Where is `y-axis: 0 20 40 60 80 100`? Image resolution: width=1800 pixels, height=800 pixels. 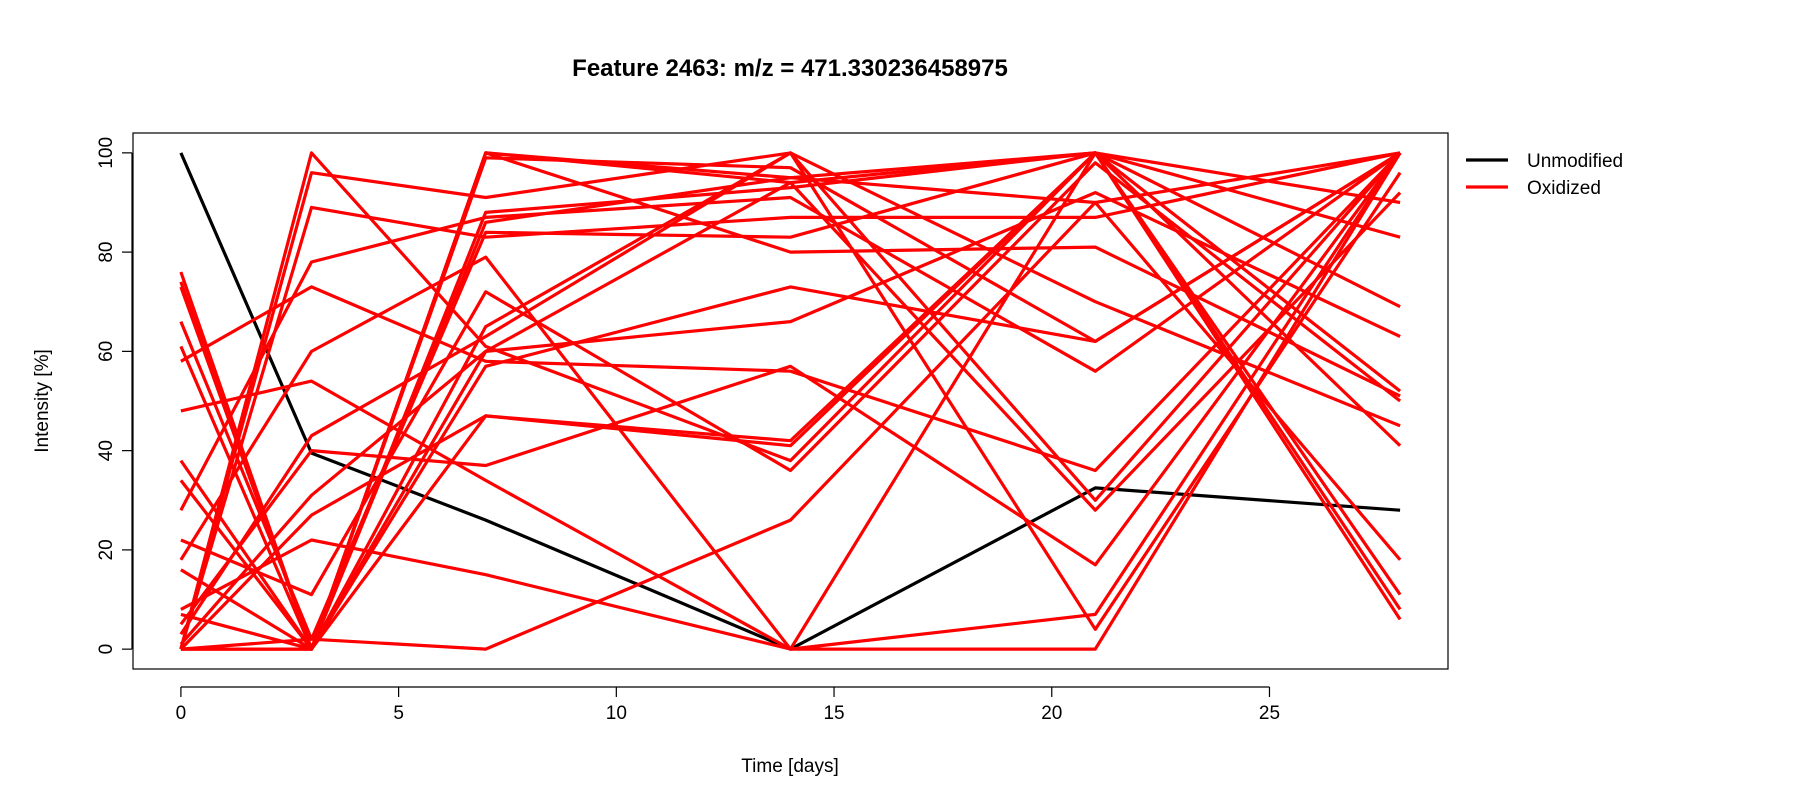 y-axis: 0 20 40 60 80 100 is located at coordinates (114, 396).